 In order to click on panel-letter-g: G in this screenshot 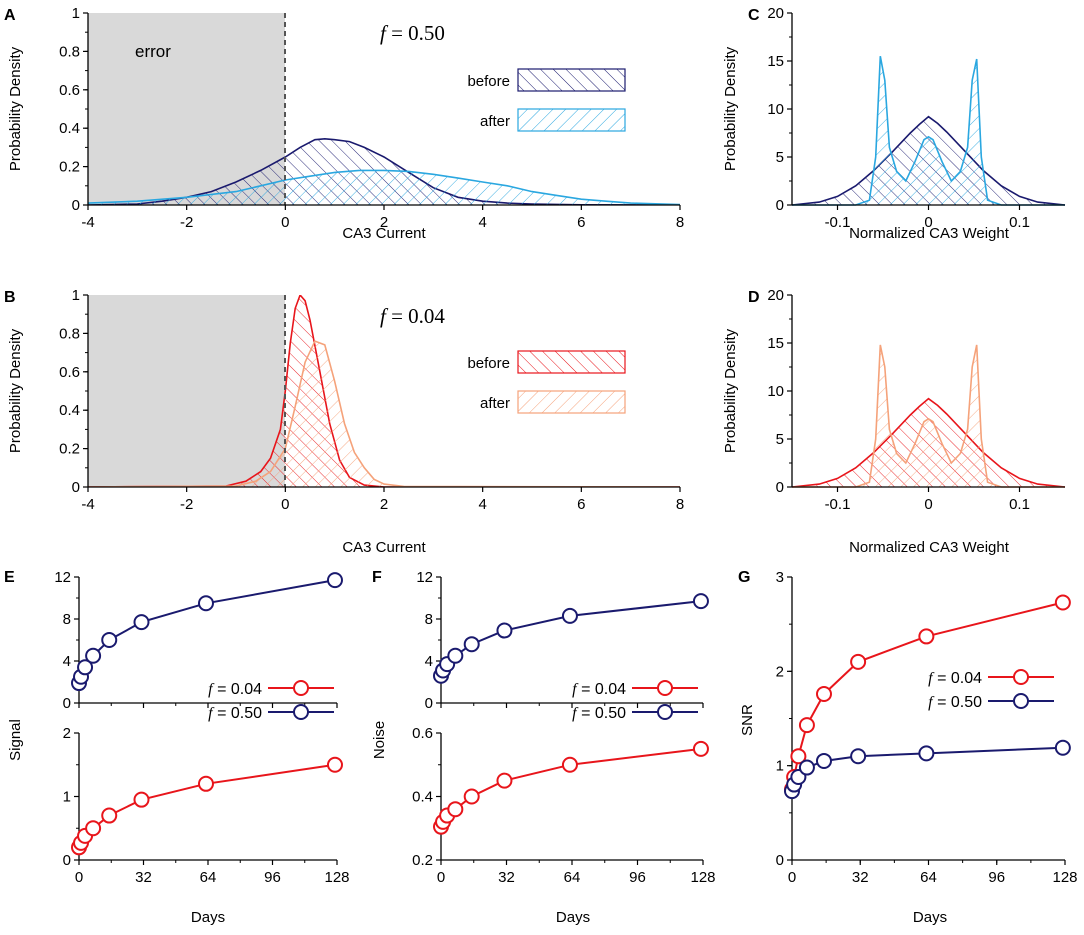, I will do `click(744, 577)`.